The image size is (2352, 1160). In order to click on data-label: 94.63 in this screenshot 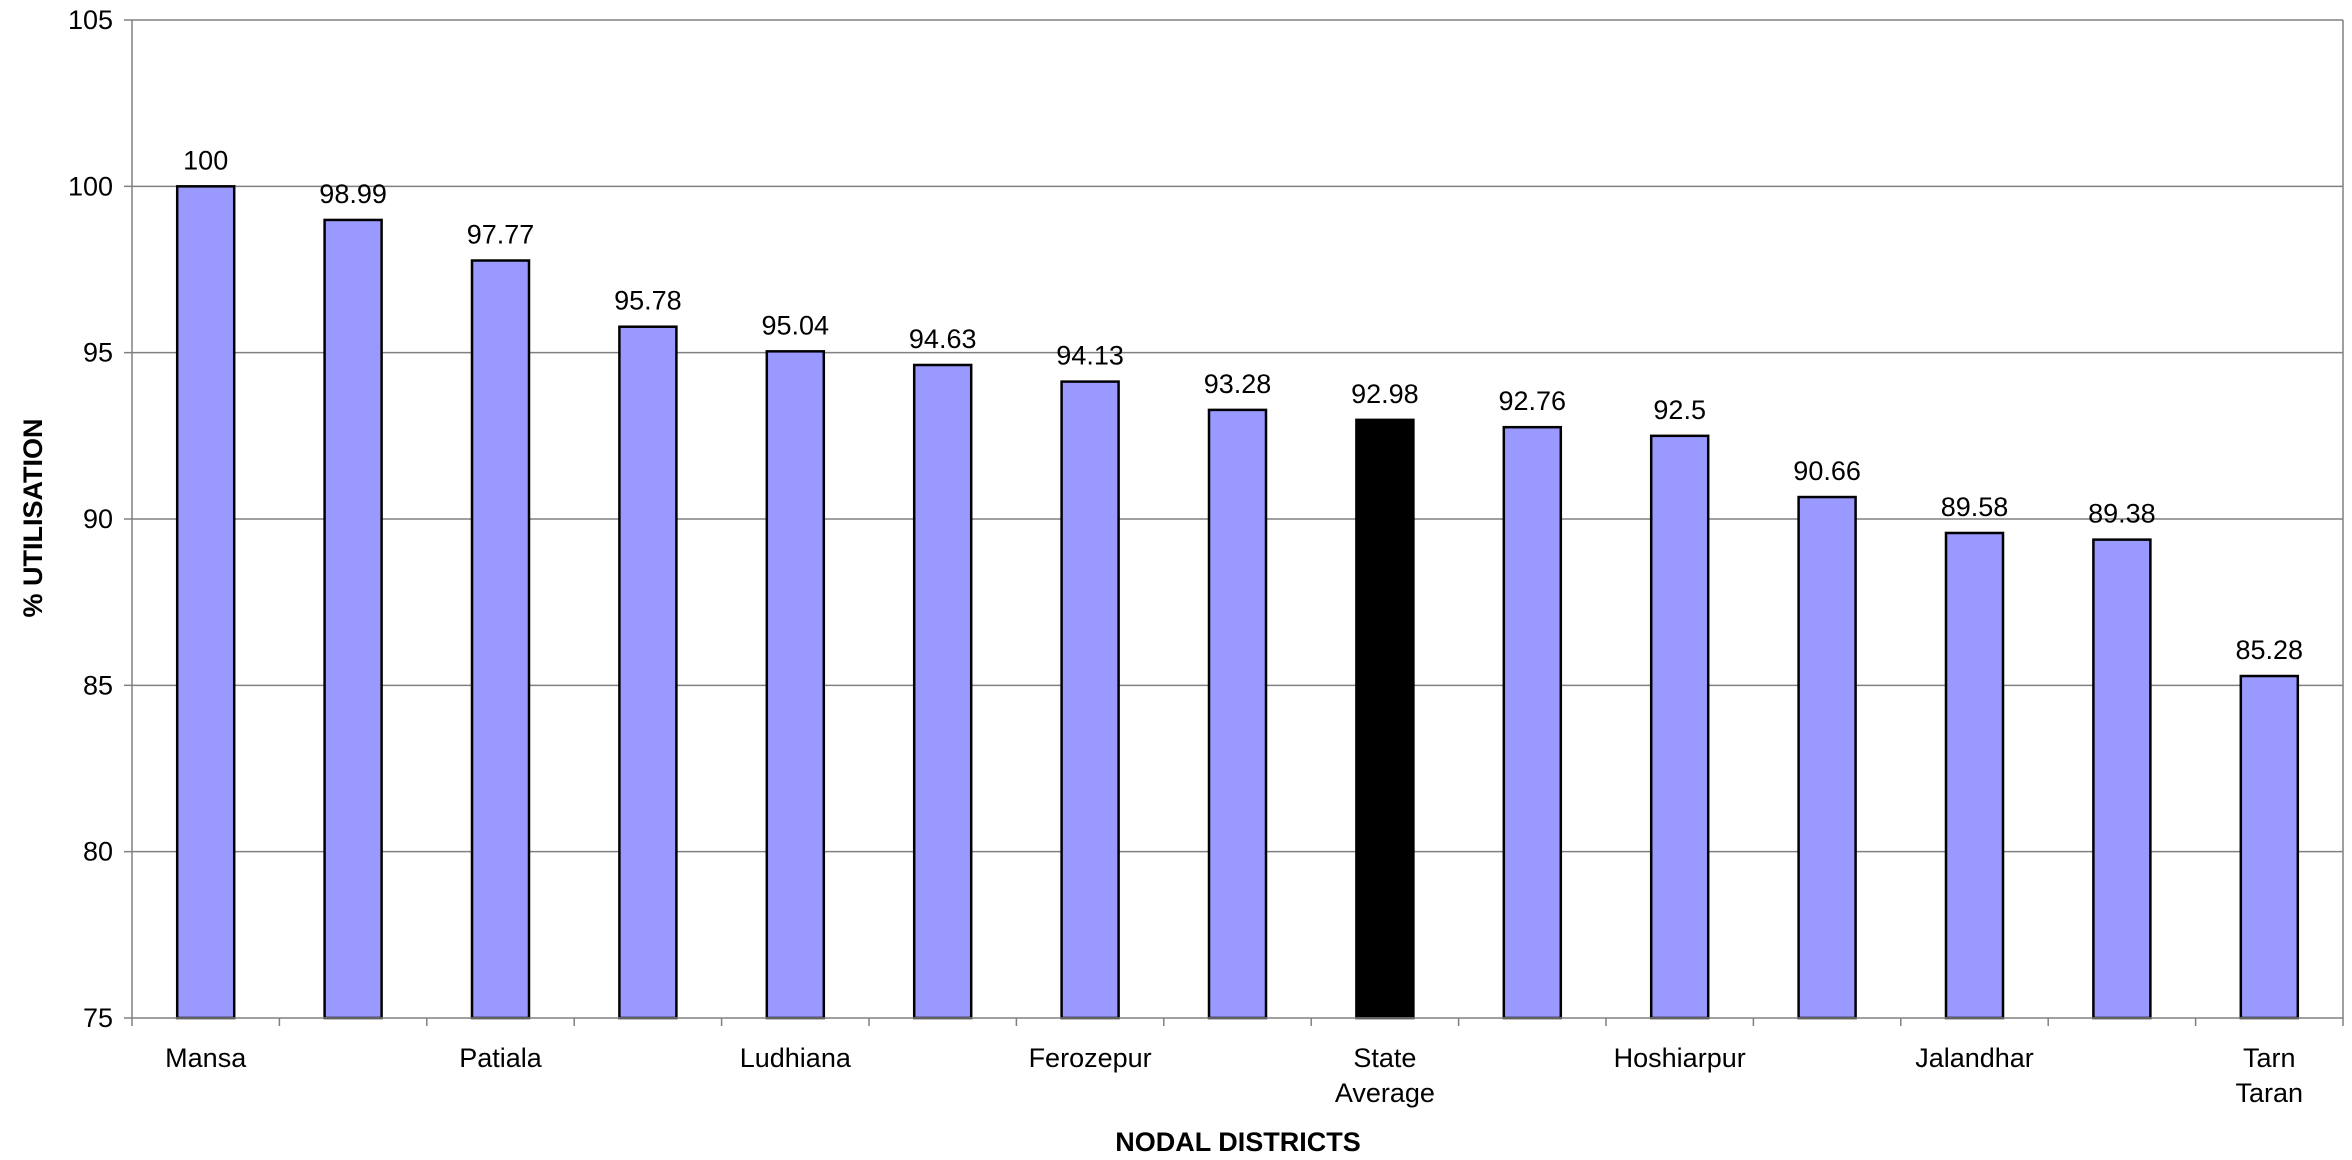, I will do `click(943, 339)`.